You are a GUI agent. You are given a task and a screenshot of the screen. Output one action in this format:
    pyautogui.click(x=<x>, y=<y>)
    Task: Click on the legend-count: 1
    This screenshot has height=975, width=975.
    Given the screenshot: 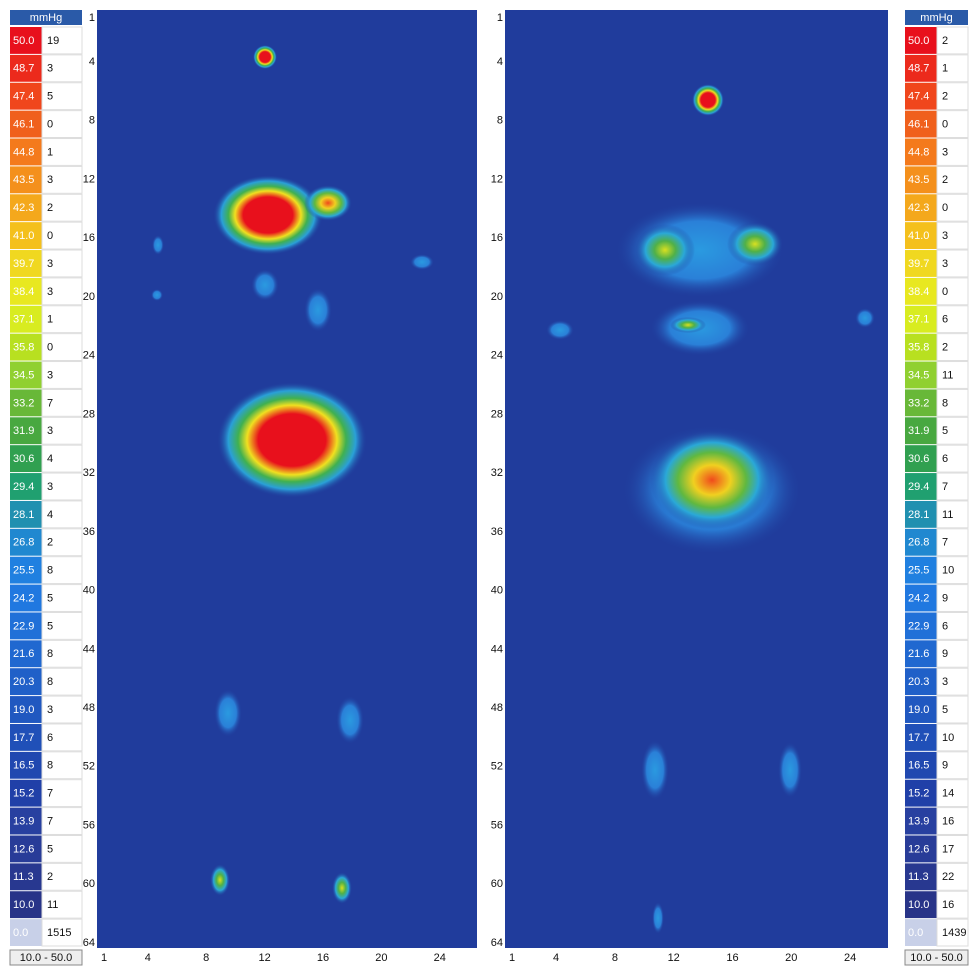 What is the action you would take?
    pyautogui.click(x=945, y=69)
    